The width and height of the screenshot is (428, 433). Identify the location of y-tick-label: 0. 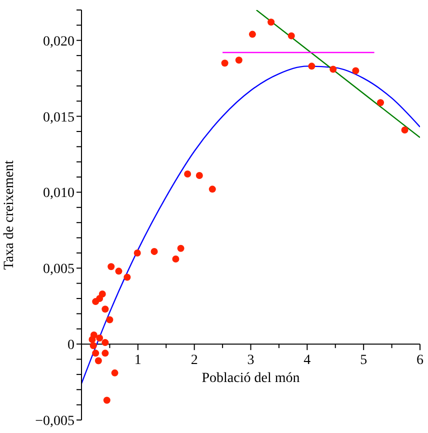
(71, 346).